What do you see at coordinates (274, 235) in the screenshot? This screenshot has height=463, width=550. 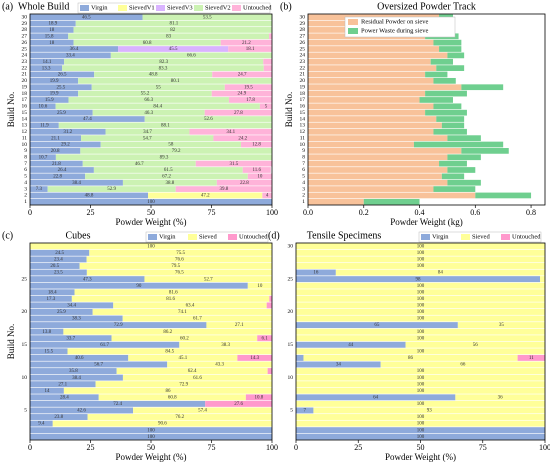 I see `panel-label: (d)` at bounding box center [274, 235].